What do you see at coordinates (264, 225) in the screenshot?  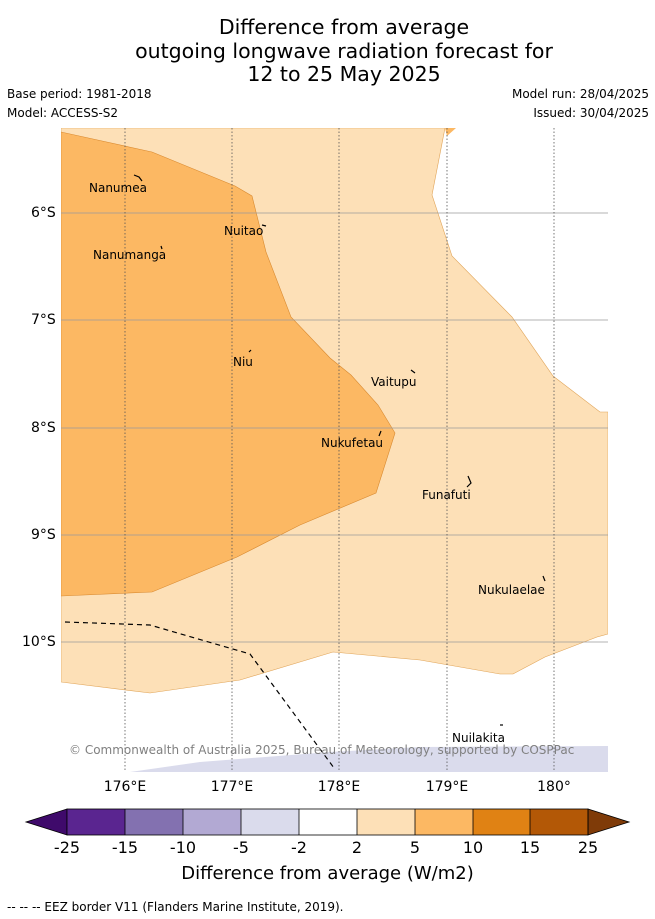 I see `island-nuitao-shape` at bounding box center [264, 225].